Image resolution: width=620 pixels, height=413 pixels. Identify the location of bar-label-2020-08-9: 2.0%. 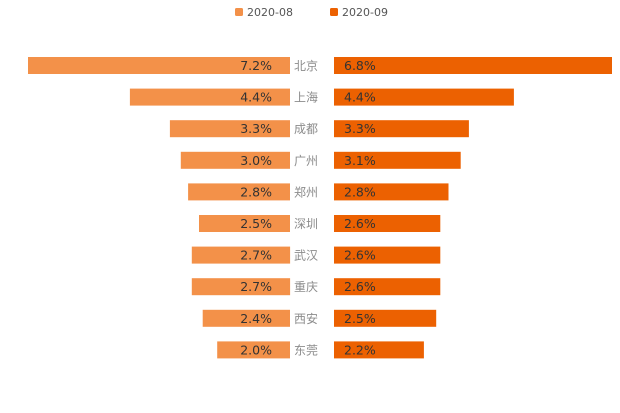
(256, 349).